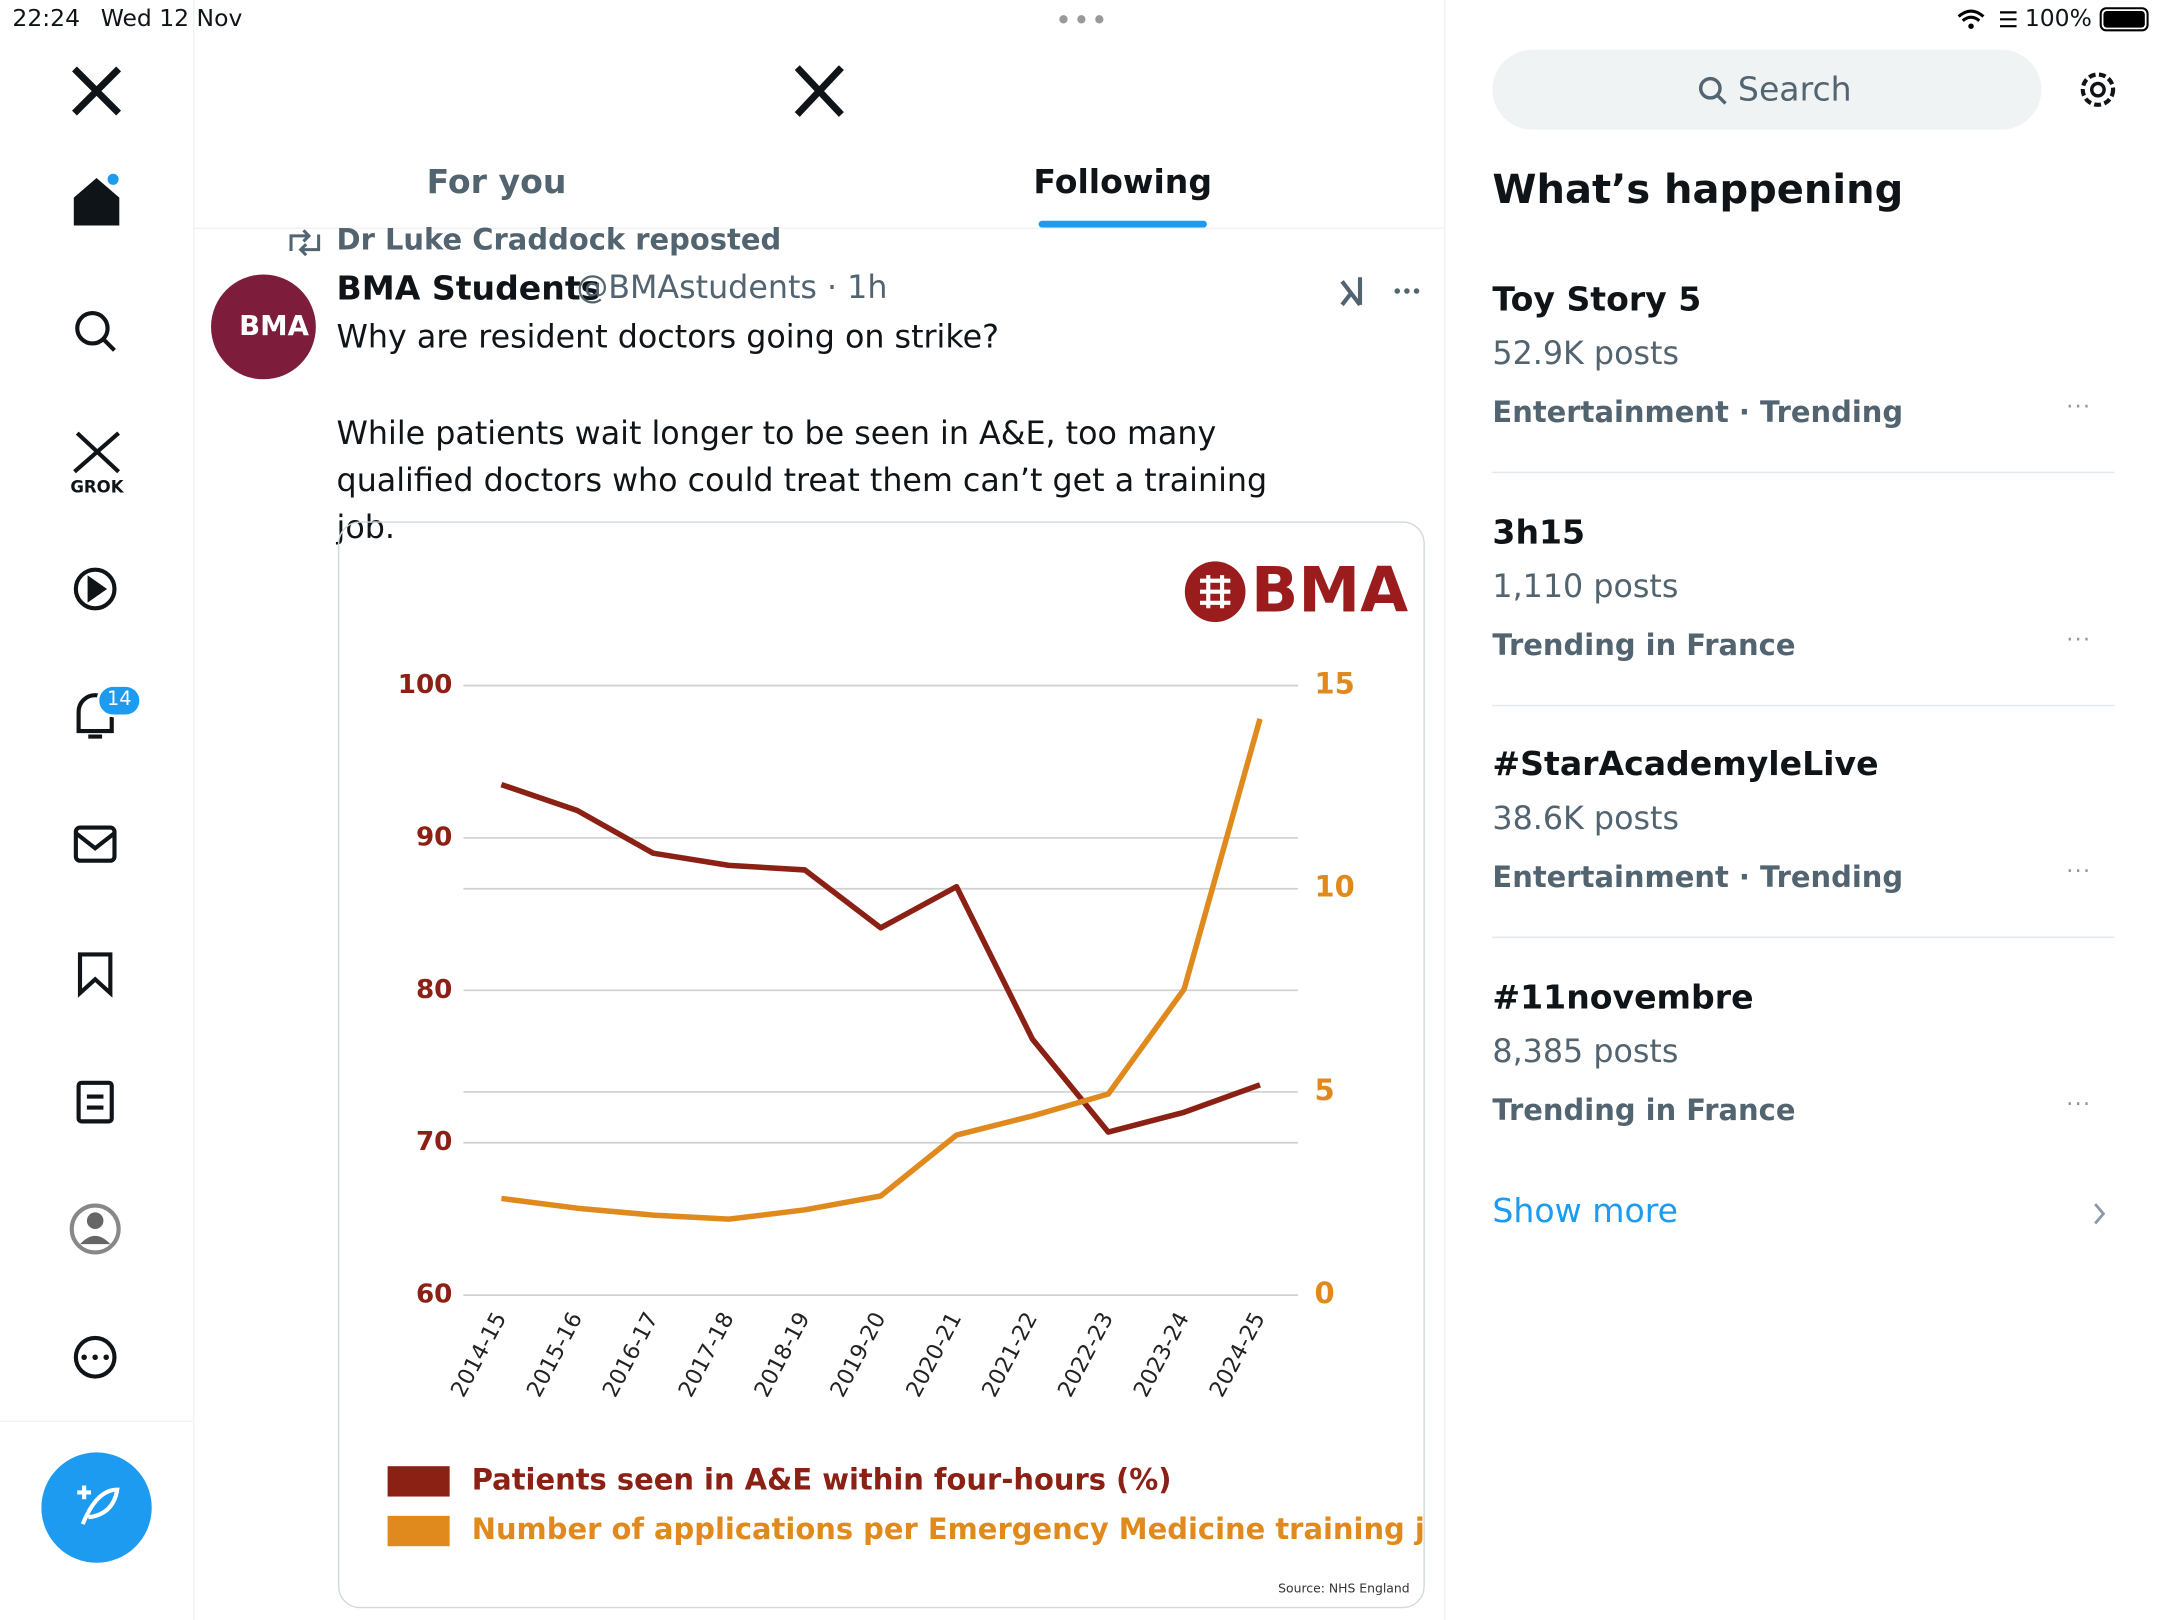 This screenshot has height=1620, width=2160. What do you see at coordinates (479, 1354) in the screenshot?
I see `x-tick-label: 2014-15` at bounding box center [479, 1354].